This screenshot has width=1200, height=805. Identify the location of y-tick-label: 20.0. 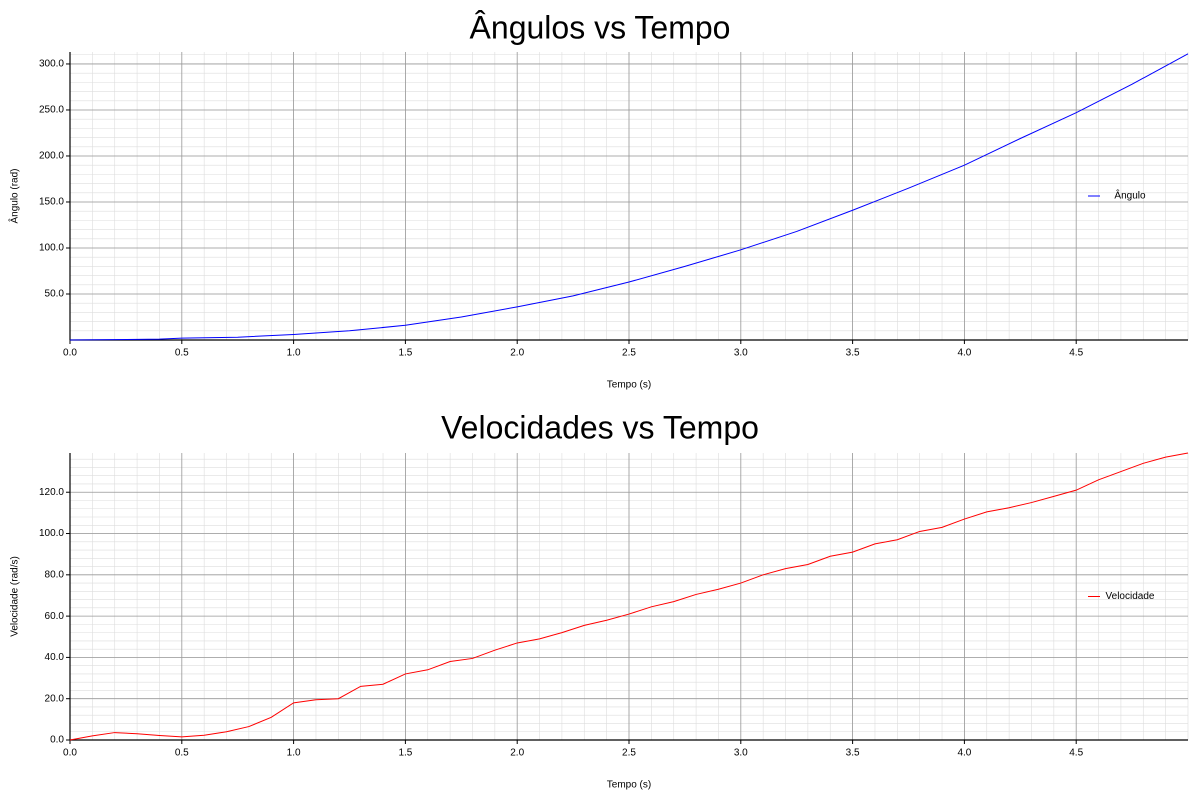
(55, 698).